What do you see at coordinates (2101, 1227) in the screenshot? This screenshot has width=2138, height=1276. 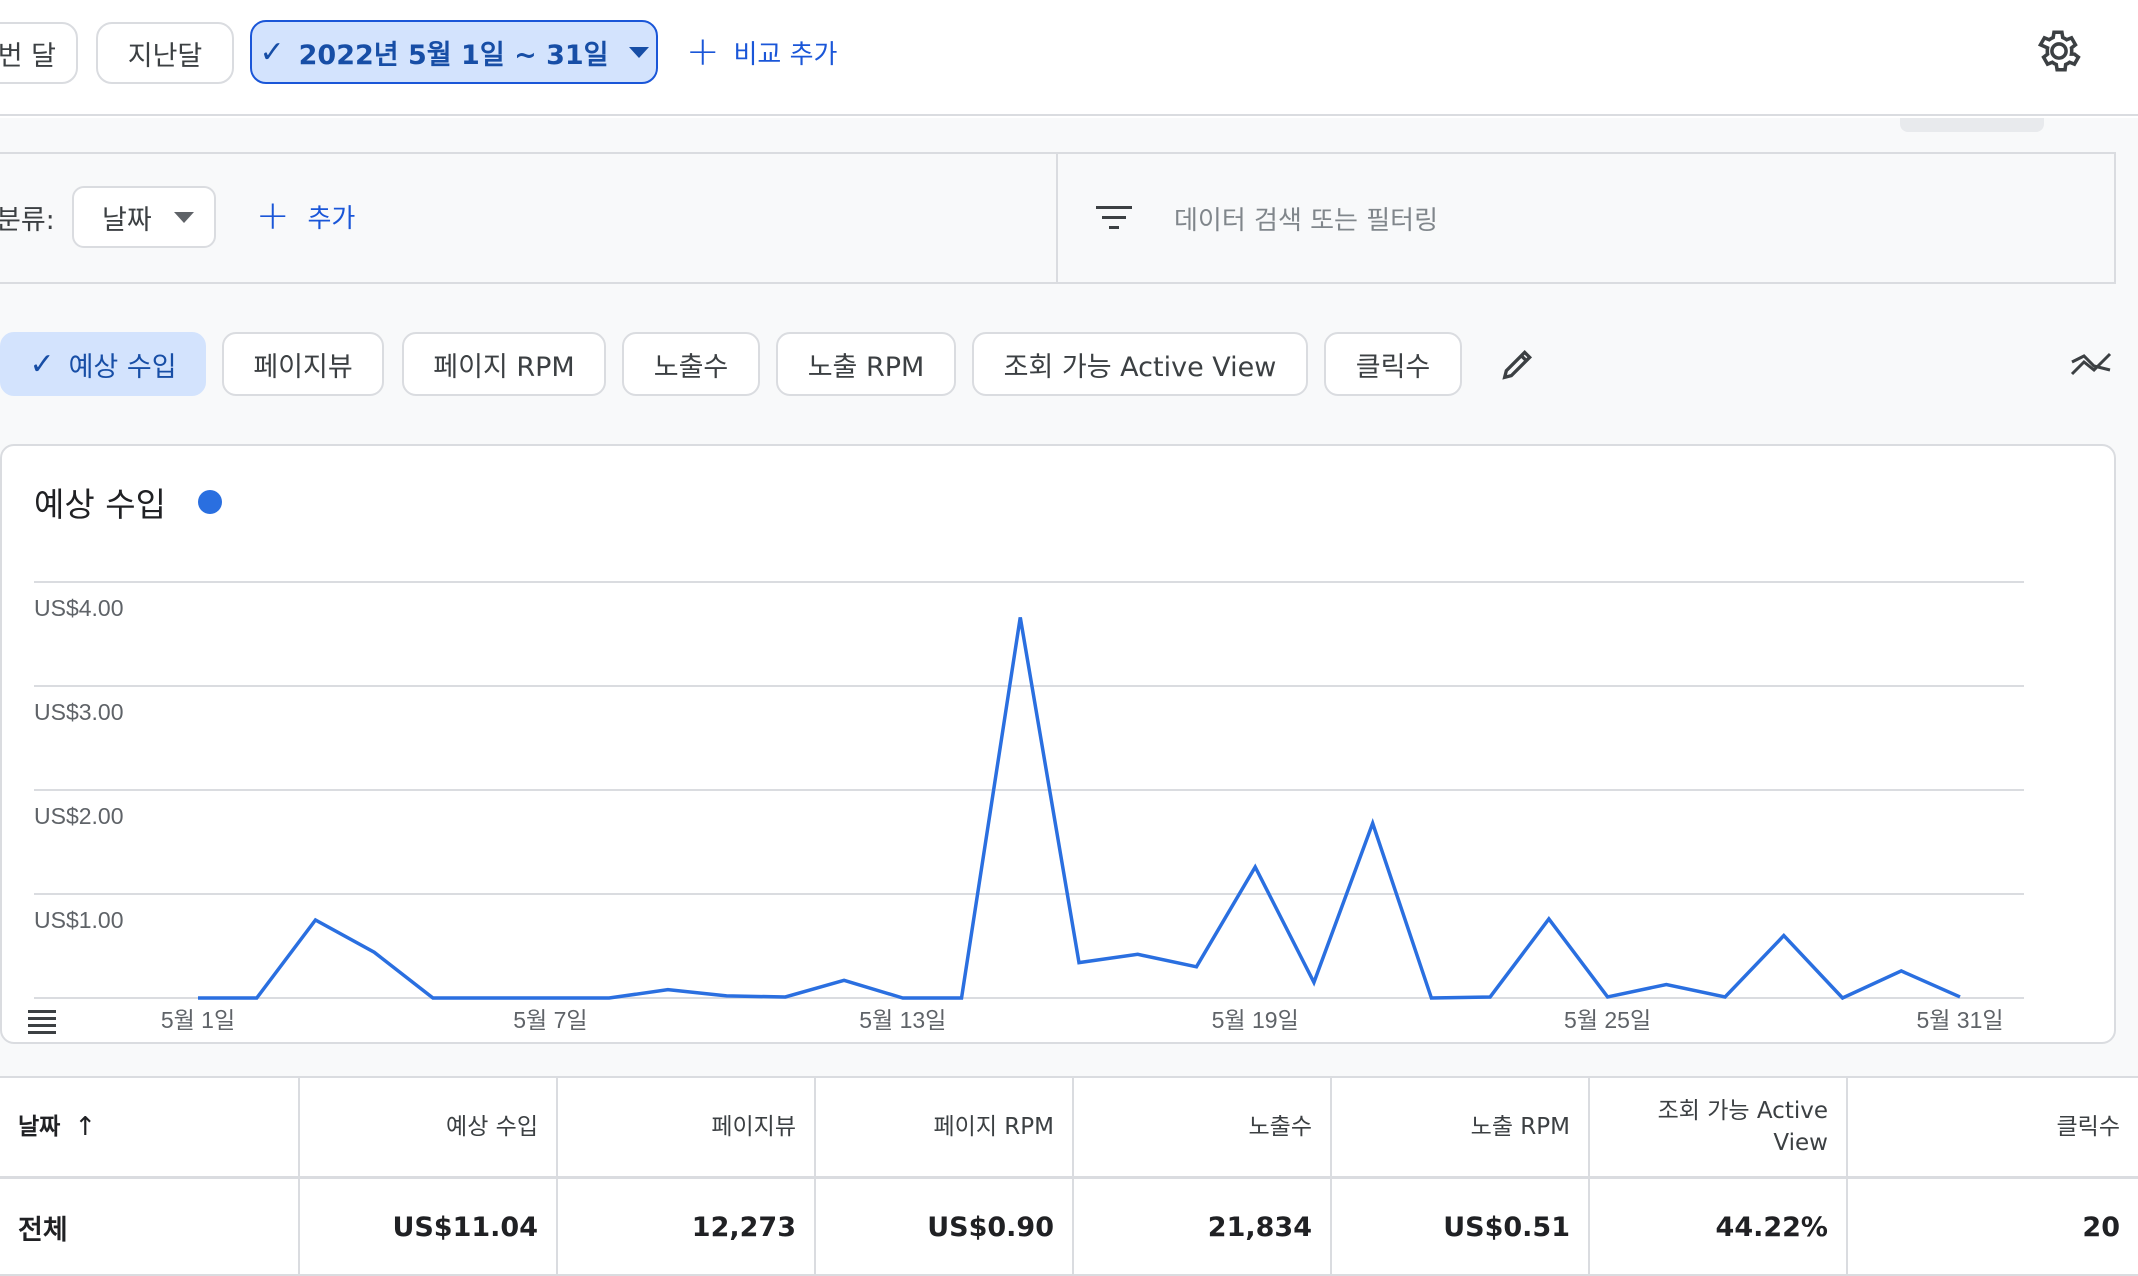 I see `table-cell-clicks: 20` at bounding box center [2101, 1227].